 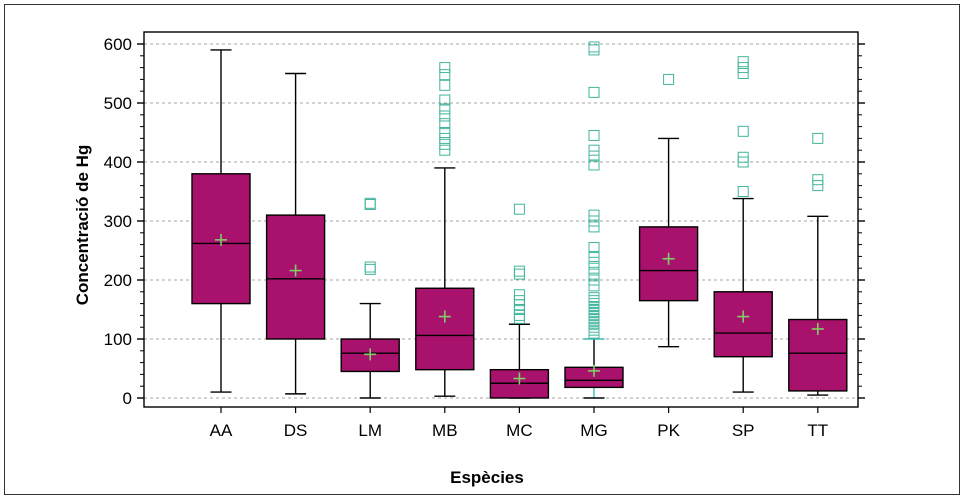 What do you see at coordinates (445, 430) in the screenshot?
I see `x-tick-label: MB` at bounding box center [445, 430].